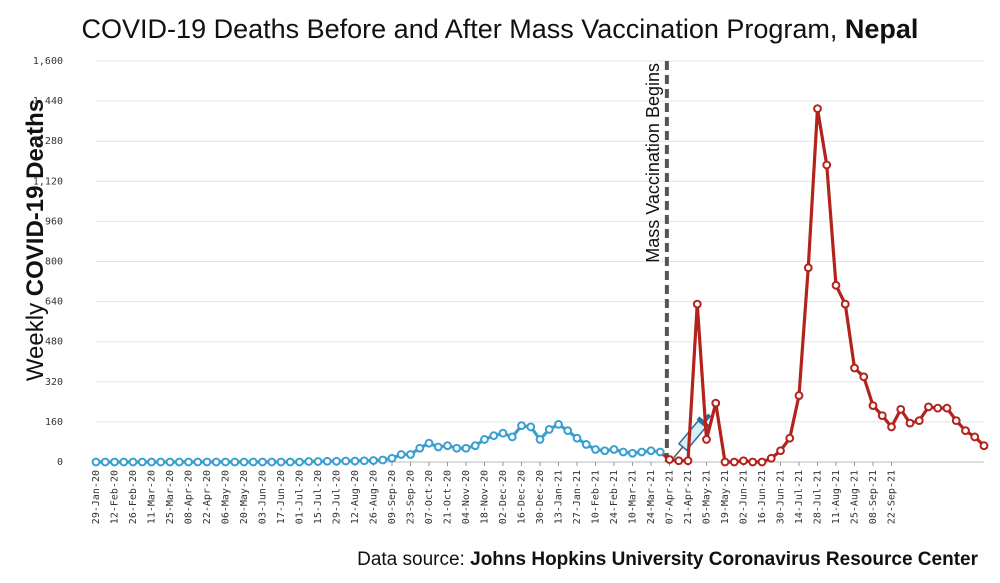 The image size is (1000, 583). What do you see at coordinates (688, 497) in the screenshot?
I see `x-tick-label: 21-Apr-21` at bounding box center [688, 497].